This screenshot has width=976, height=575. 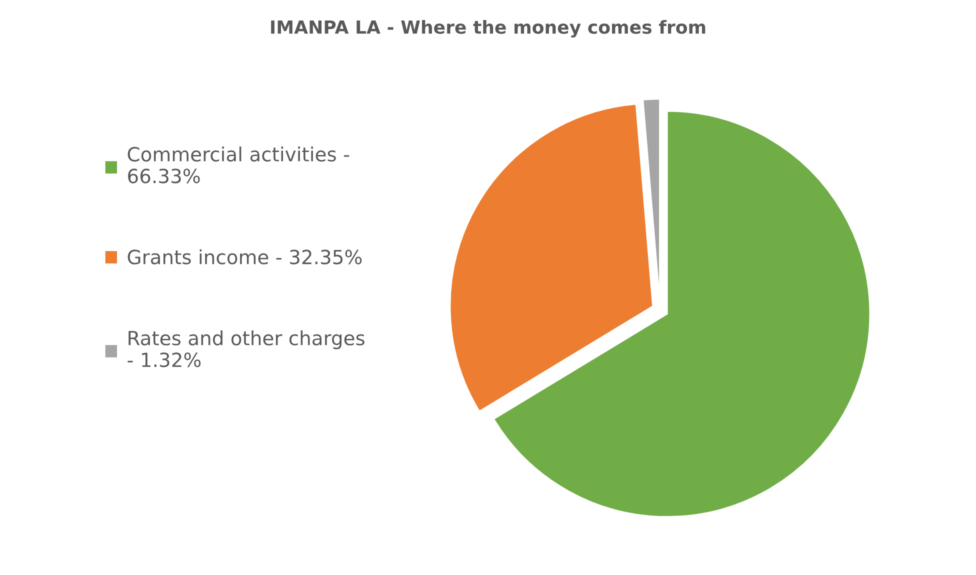 I want to click on legend-label: Rates and other charges - 1.32%, so click(x=246, y=349).